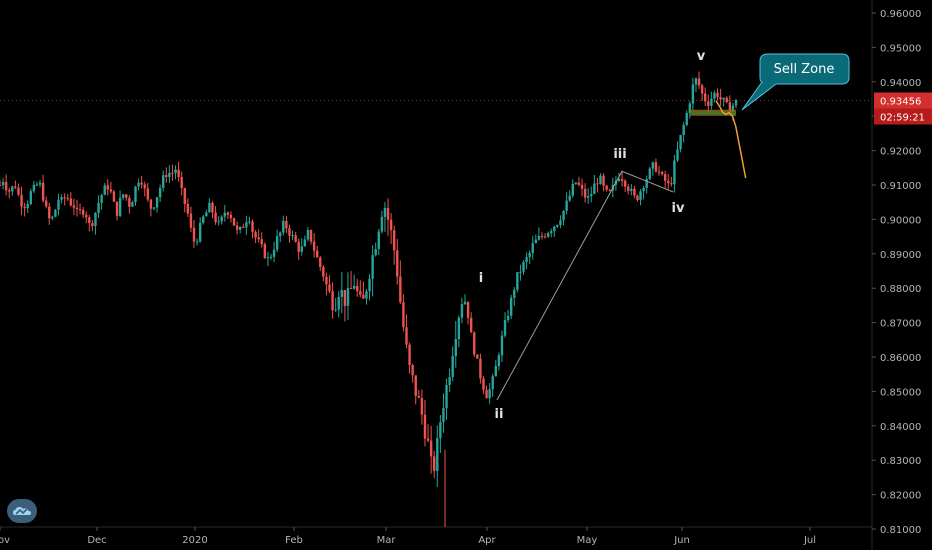 This screenshot has width=932, height=550. Describe the element at coordinates (466, 108) in the screenshot. I see `price-badges: 0.93456 02:59:21` at that location.